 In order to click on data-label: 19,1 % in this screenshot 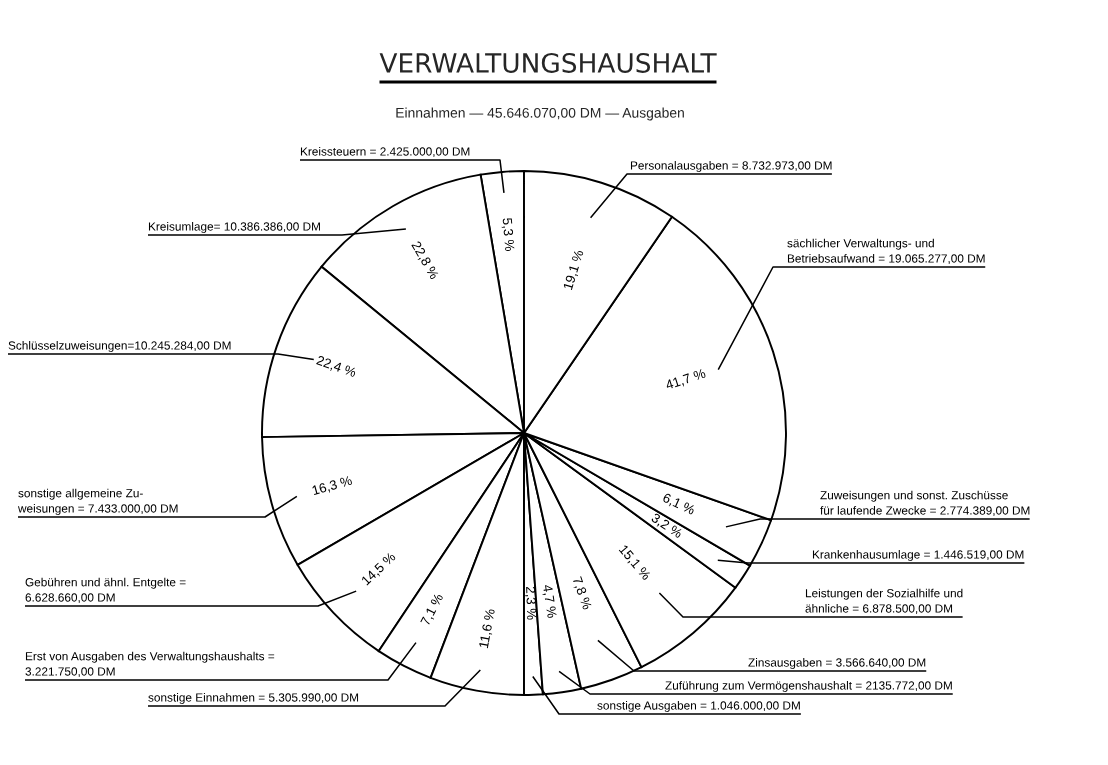, I will do `click(574, 270)`.